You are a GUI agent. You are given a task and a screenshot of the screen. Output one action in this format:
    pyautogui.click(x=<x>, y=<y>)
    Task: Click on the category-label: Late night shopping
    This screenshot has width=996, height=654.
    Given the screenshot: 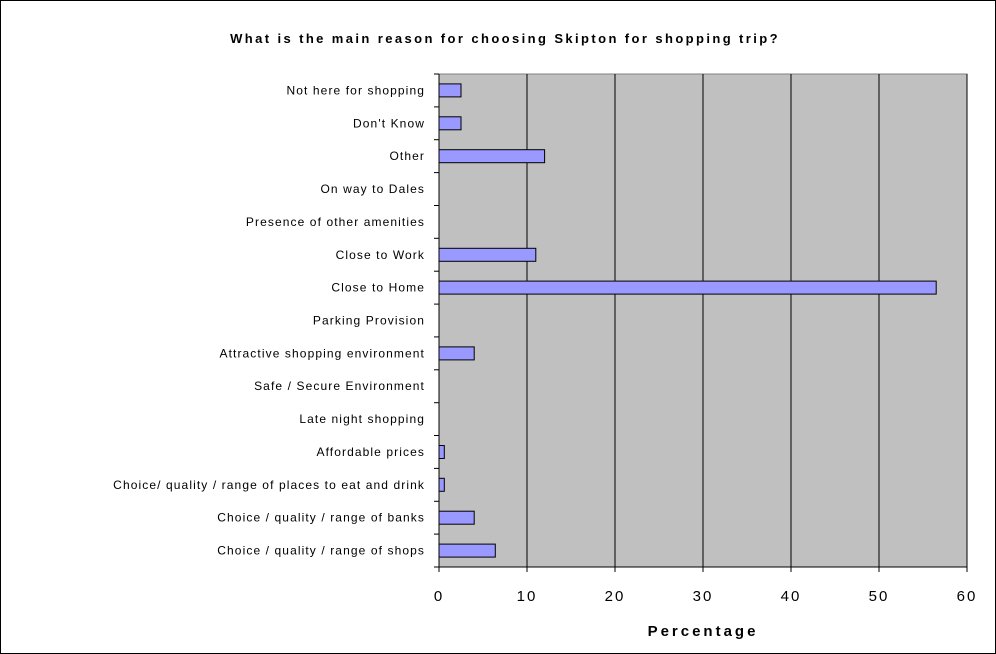 What is the action you would take?
    pyautogui.click(x=362, y=419)
    